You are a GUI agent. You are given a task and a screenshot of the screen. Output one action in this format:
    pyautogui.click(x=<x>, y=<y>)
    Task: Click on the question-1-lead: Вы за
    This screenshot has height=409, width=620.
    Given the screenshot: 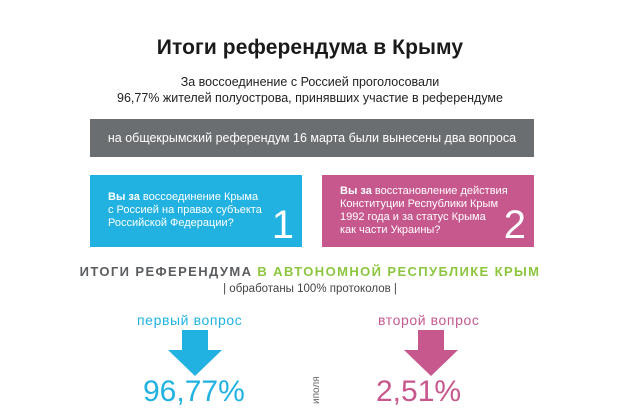 What is the action you would take?
    pyautogui.click(x=124, y=197)
    